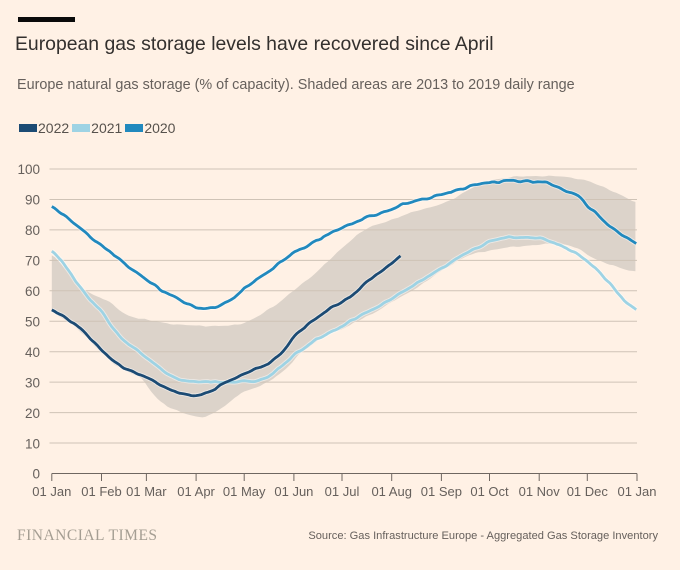  What do you see at coordinates (342, 491) in the screenshot?
I see `svg-text: 01 Jul` at bounding box center [342, 491].